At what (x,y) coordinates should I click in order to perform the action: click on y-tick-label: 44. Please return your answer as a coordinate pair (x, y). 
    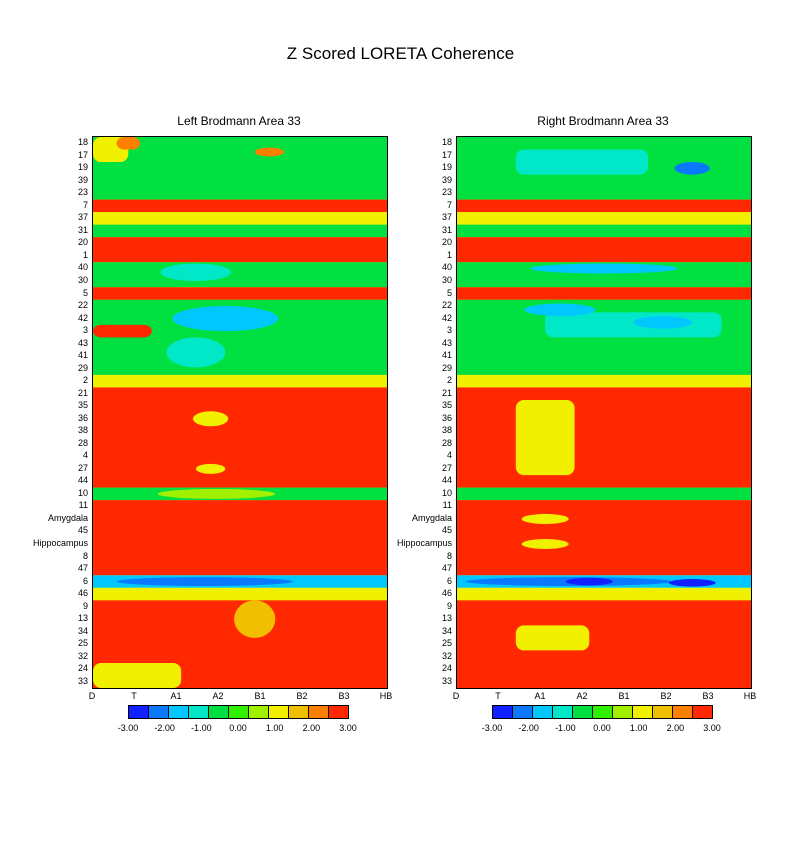
    Looking at the image, I should click on (82, 480).